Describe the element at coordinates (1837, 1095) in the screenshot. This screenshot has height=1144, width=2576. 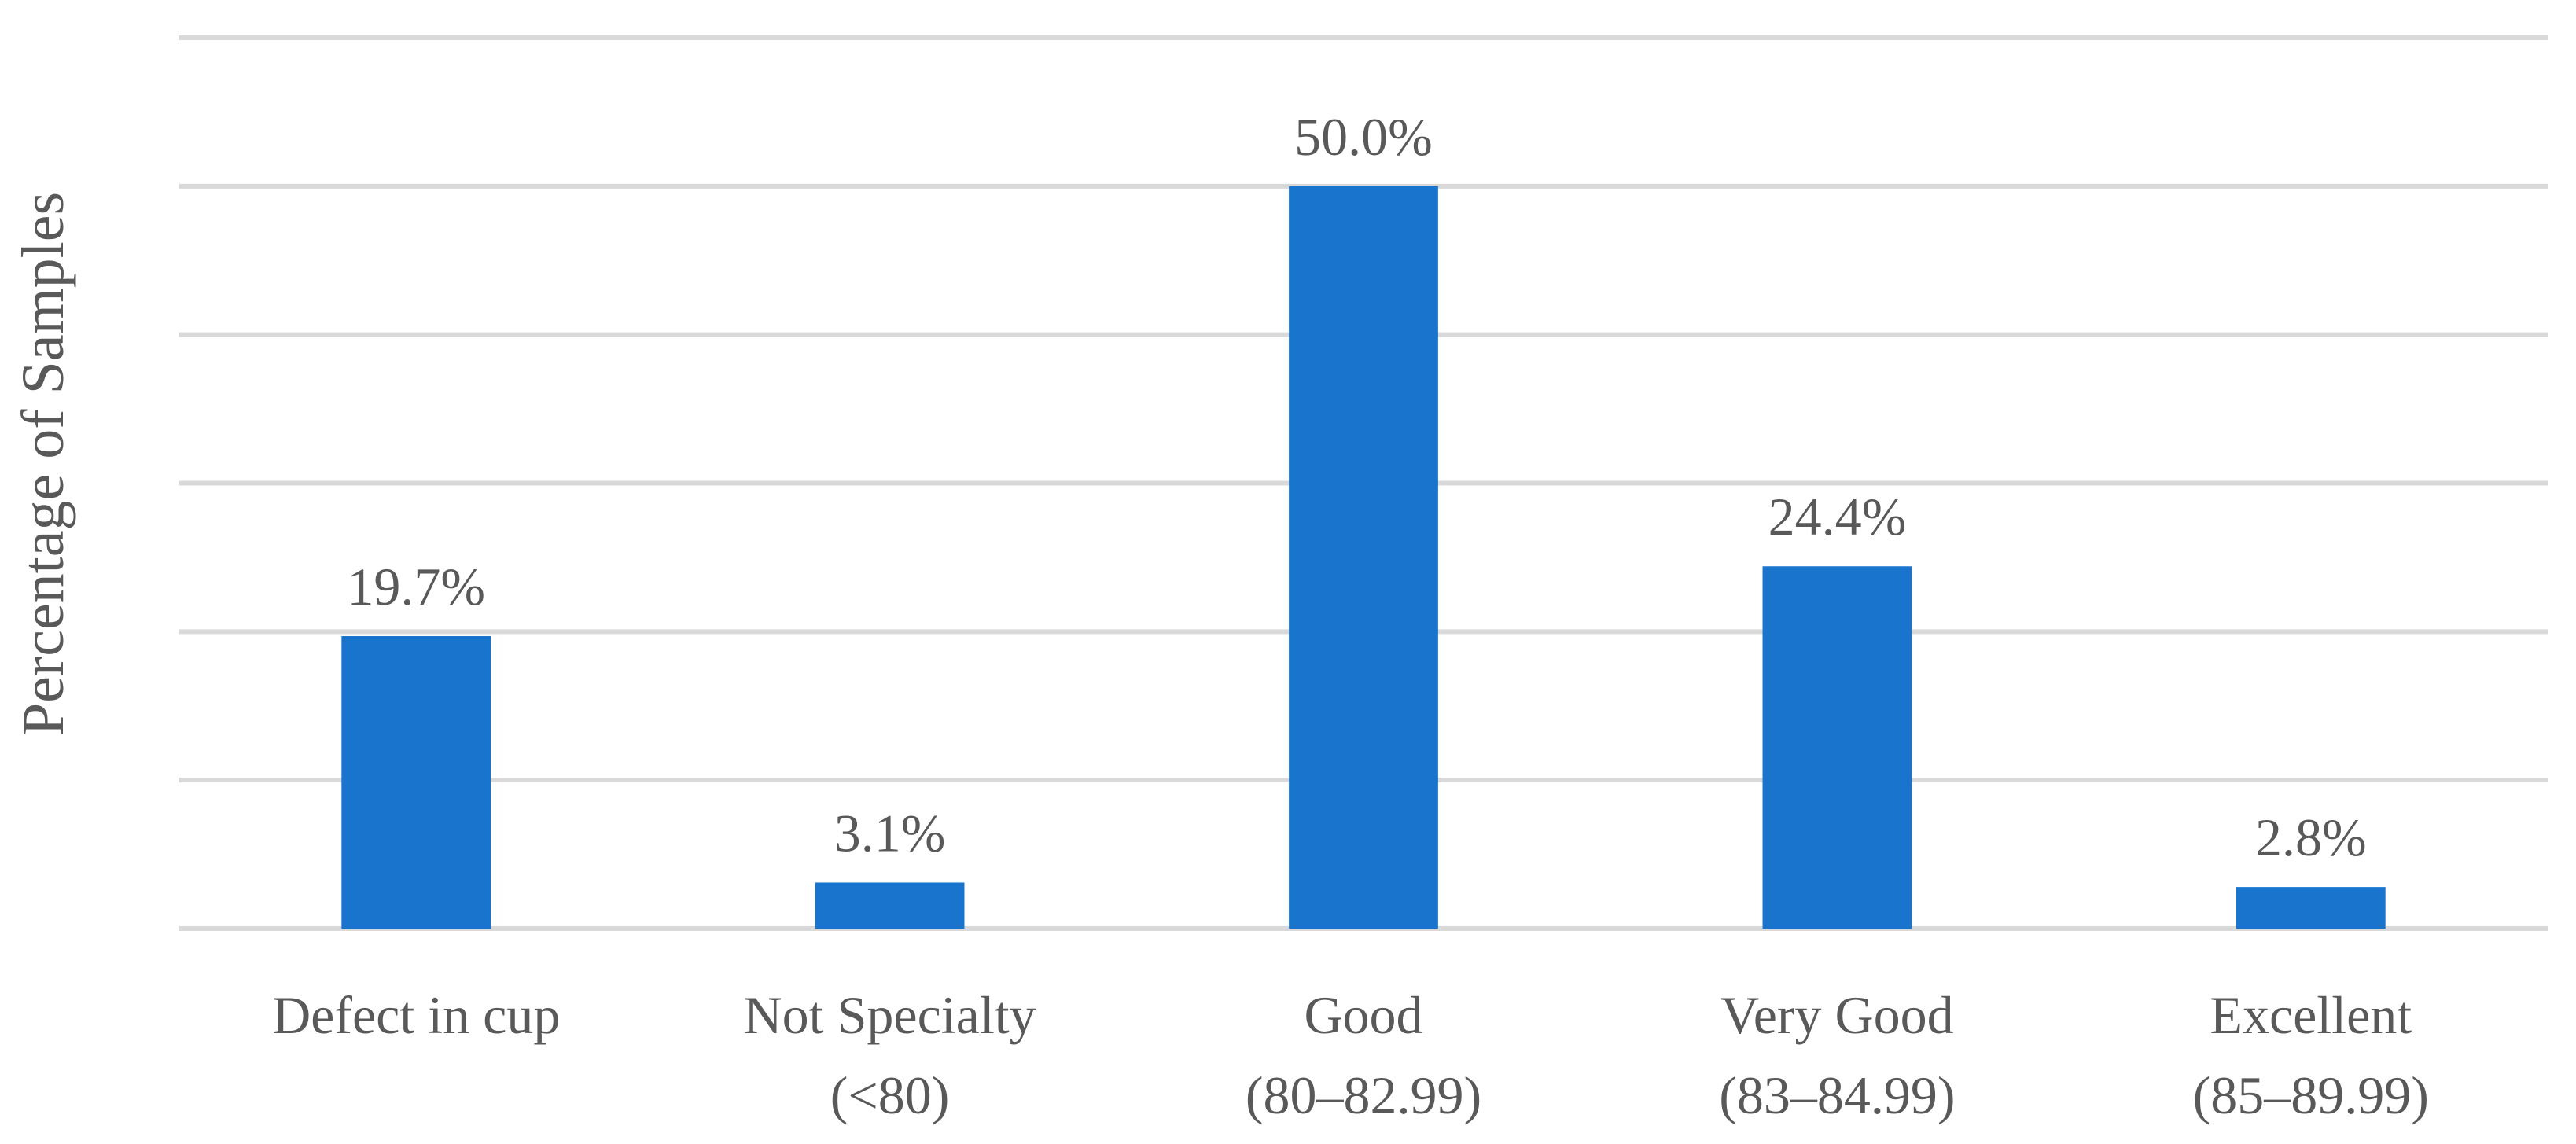
I see `x-tick-label-3-line-1: (83–84.99)` at that location.